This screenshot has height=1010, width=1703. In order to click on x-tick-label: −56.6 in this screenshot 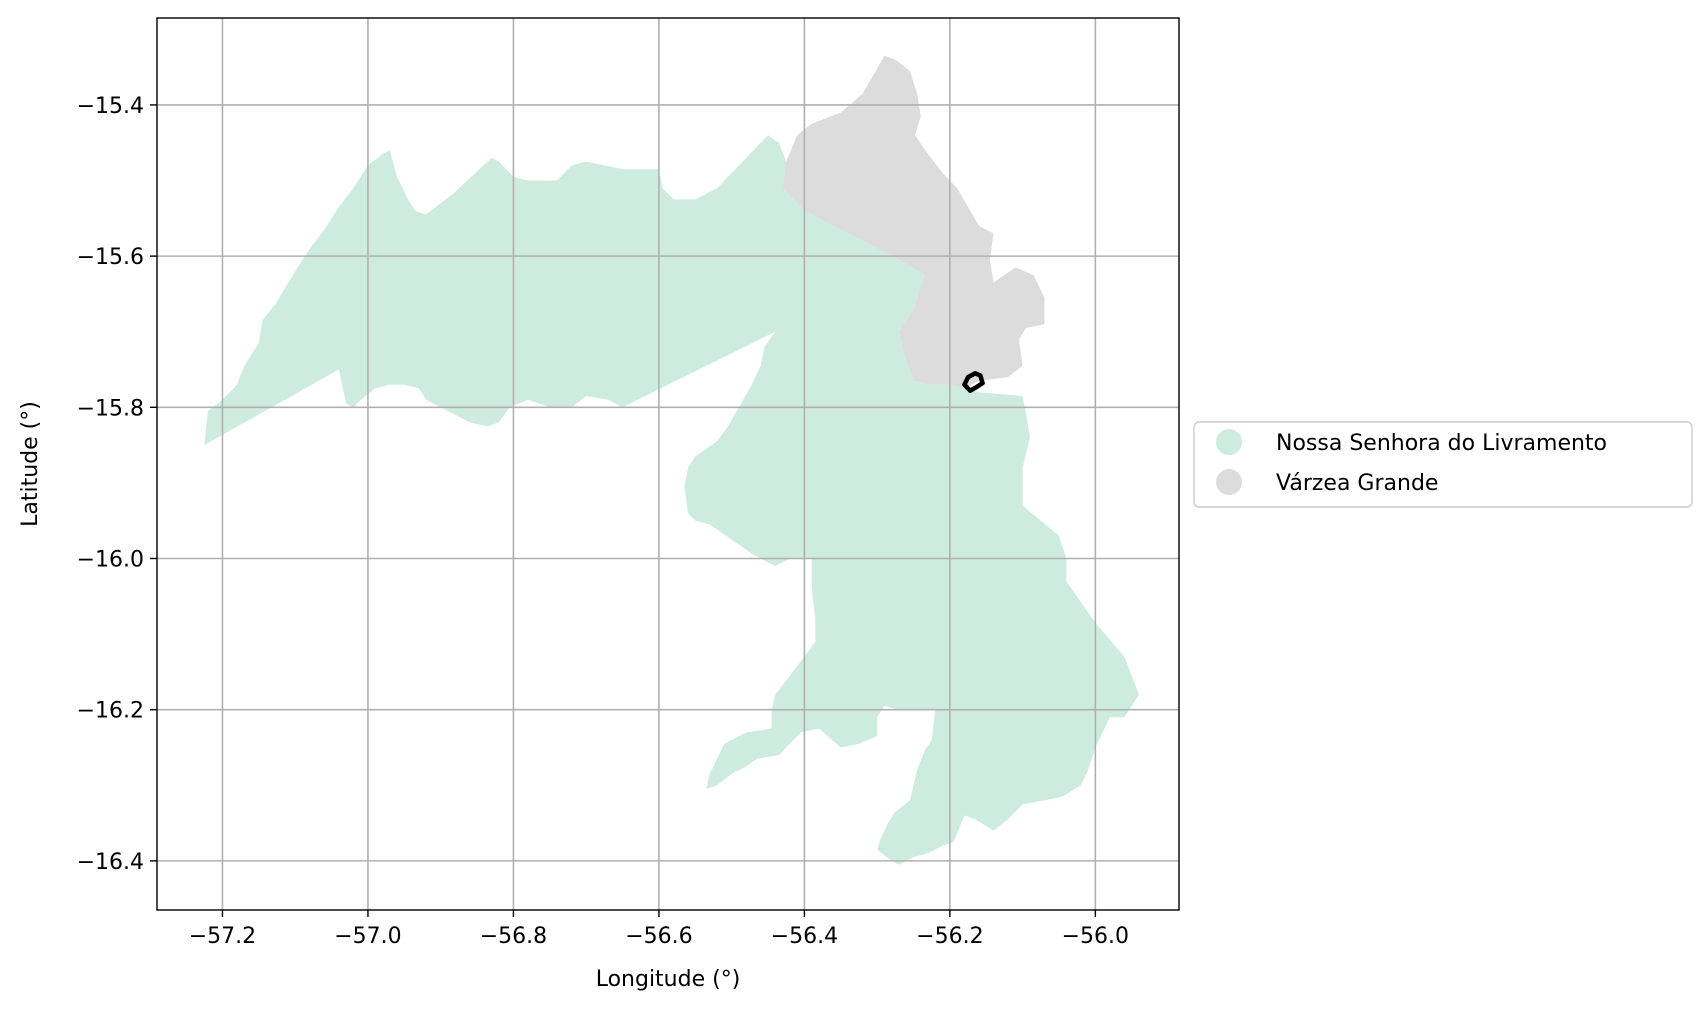, I will do `click(658, 936)`.